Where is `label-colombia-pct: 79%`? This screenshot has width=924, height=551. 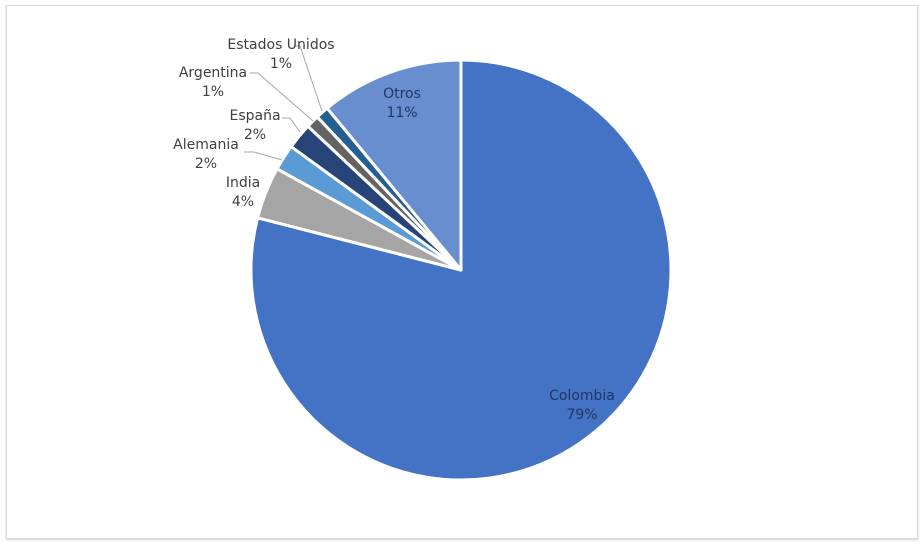
label-colombia-pct: 79% is located at coordinates (581, 415).